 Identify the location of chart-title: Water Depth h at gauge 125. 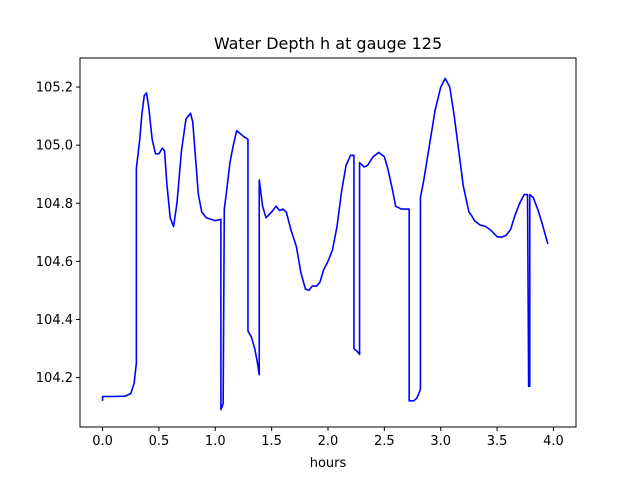
(328, 43).